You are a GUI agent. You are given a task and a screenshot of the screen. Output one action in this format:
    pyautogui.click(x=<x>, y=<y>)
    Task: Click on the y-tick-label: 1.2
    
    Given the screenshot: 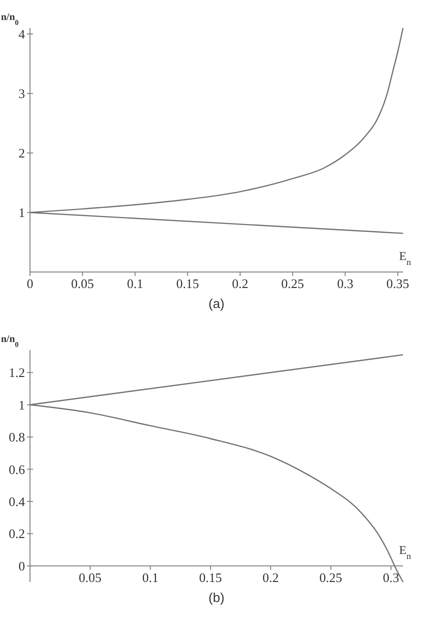 What is the action you would take?
    pyautogui.click(x=16, y=372)
    